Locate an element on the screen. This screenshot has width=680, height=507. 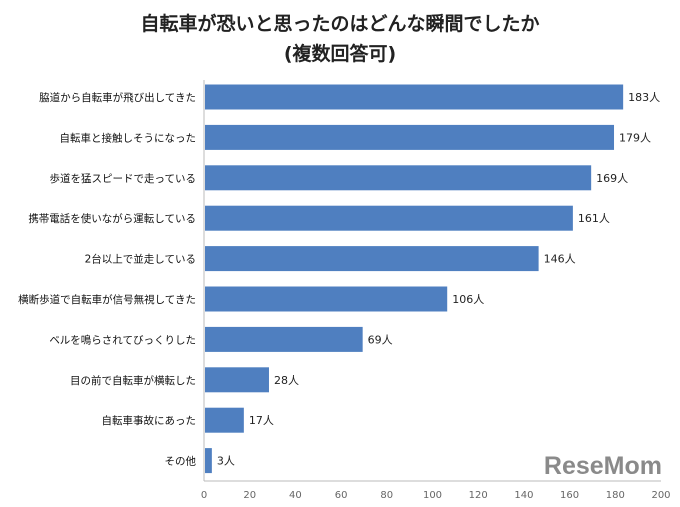
data-label: 28人 is located at coordinates (286, 380).